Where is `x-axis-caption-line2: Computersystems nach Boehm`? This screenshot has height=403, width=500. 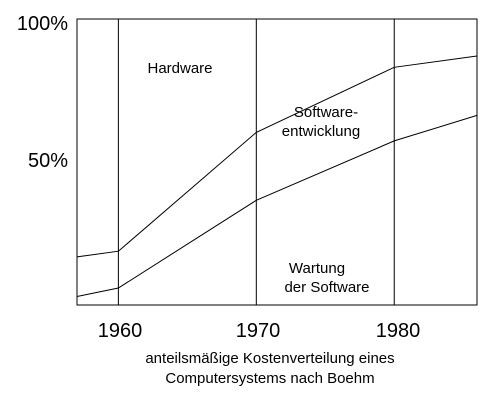 x-axis-caption-line2: Computersystems nach Boehm is located at coordinates (269, 378).